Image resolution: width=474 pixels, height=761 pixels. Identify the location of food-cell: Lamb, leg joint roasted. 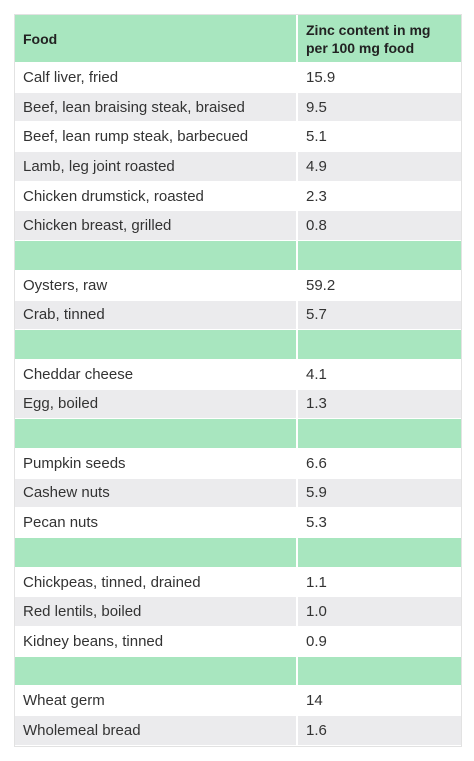
(156, 166).